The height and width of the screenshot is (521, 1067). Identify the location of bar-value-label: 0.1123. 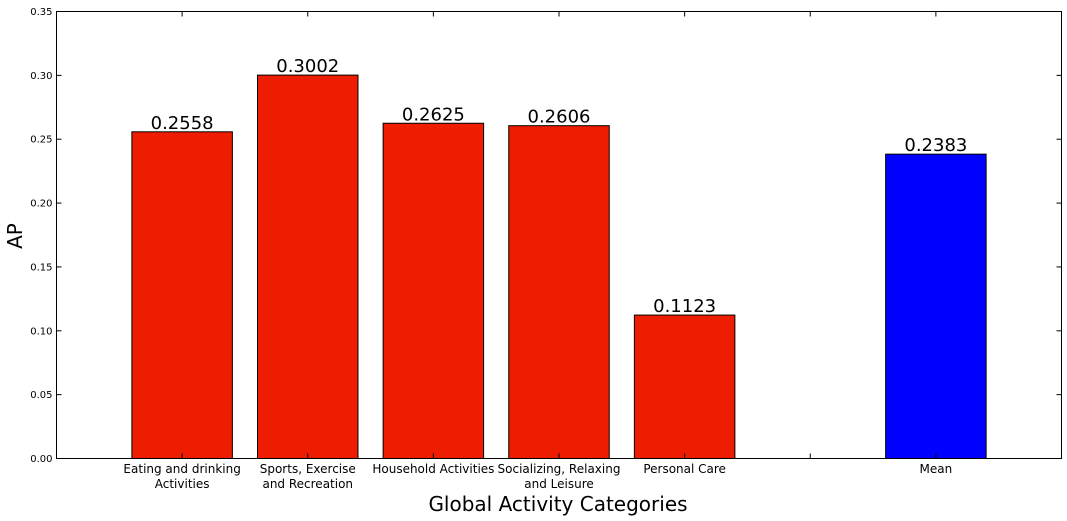
(684, 306).